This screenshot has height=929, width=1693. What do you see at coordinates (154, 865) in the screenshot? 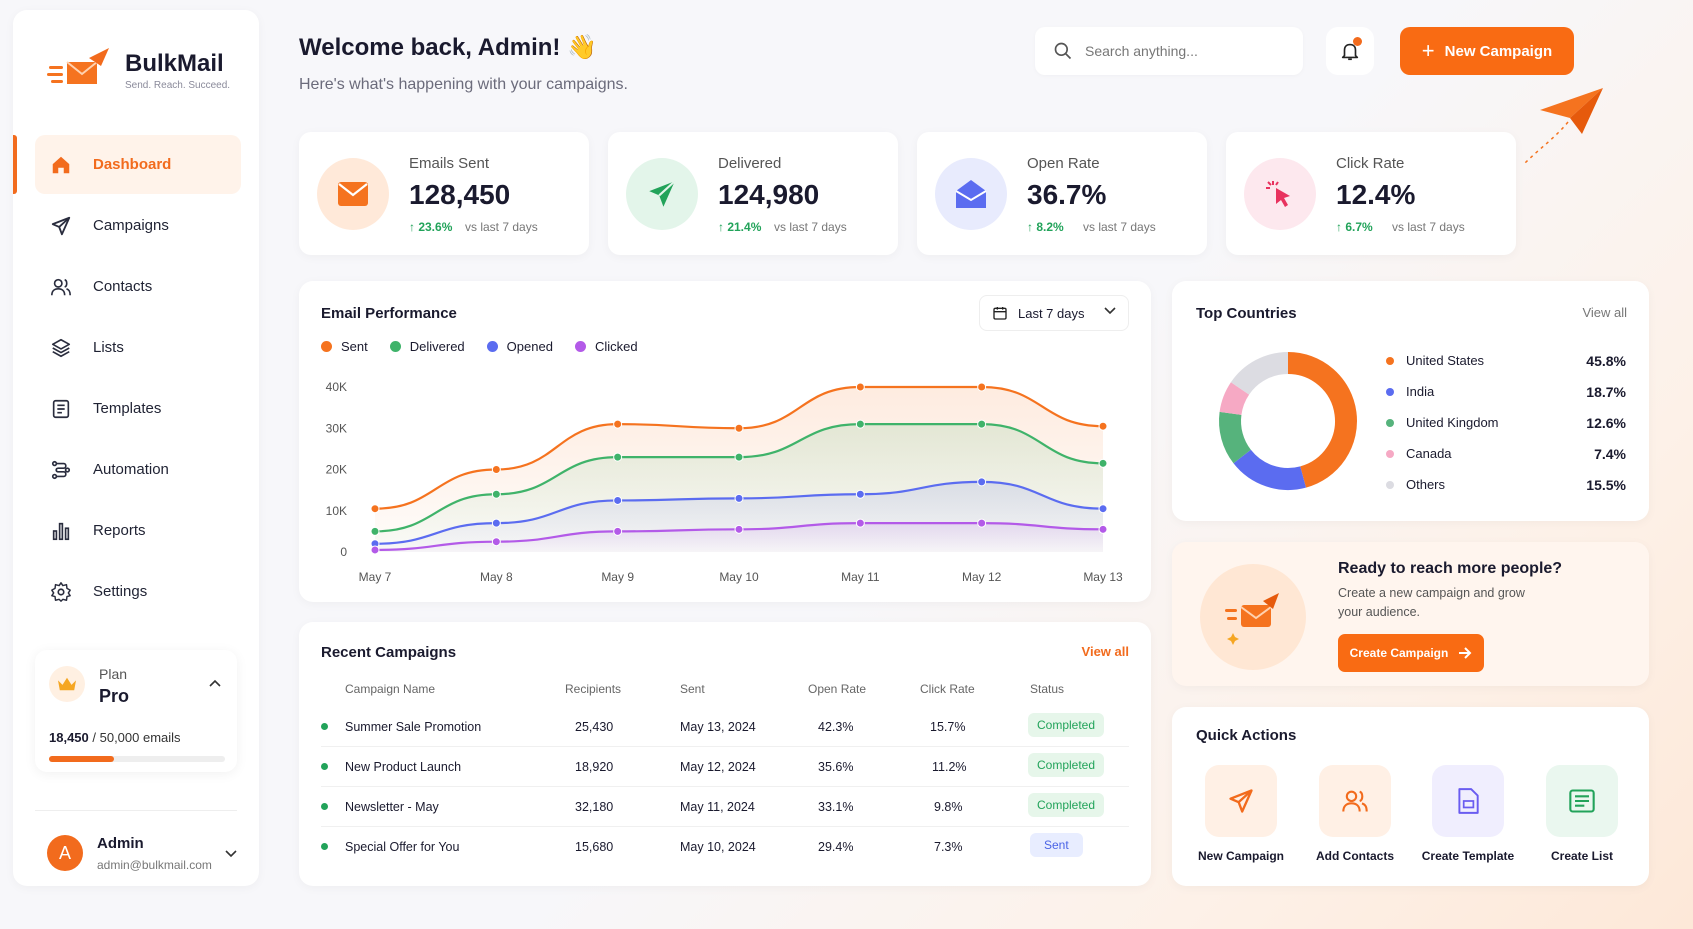
I see `user-email: admin@bulkmail.com` at bounding box center [154, 865].